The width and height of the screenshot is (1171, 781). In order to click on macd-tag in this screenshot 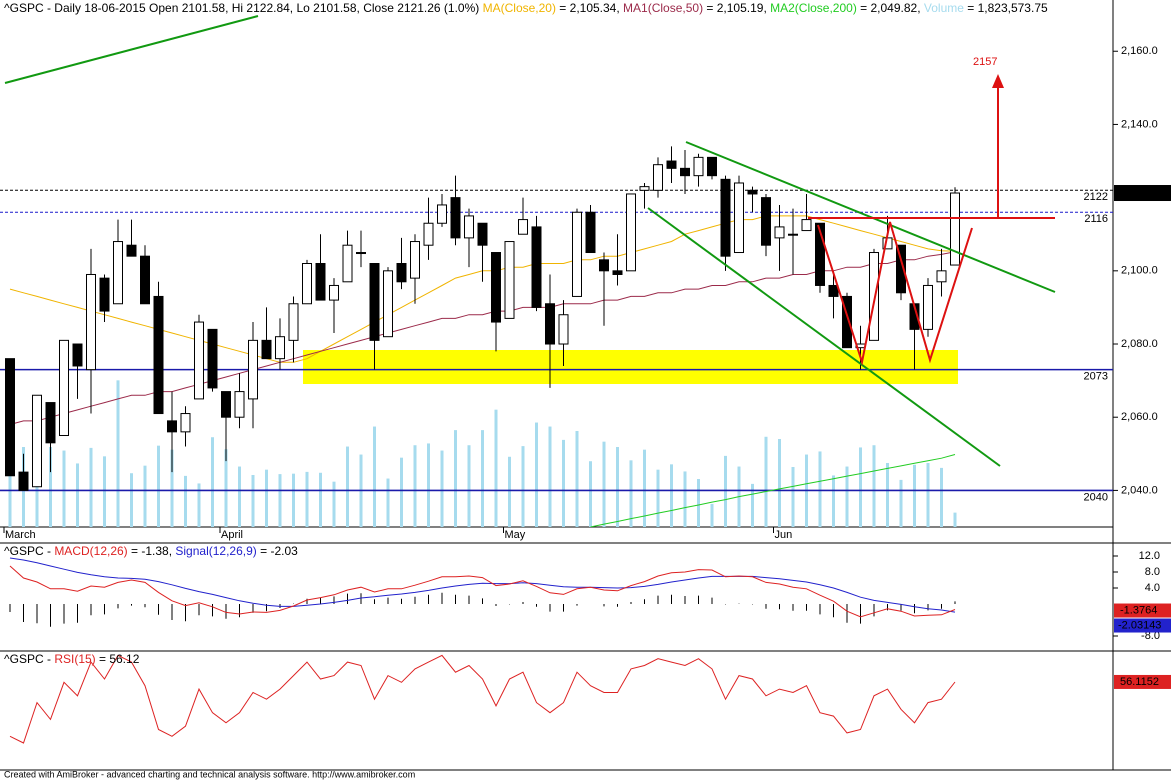, I will do `click(1142, 610)`.